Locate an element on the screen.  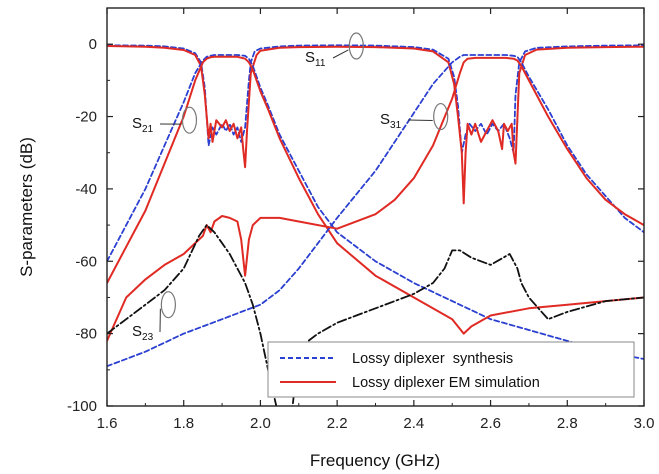
y-tick-label: -40 is located at coordinates (86, 189).